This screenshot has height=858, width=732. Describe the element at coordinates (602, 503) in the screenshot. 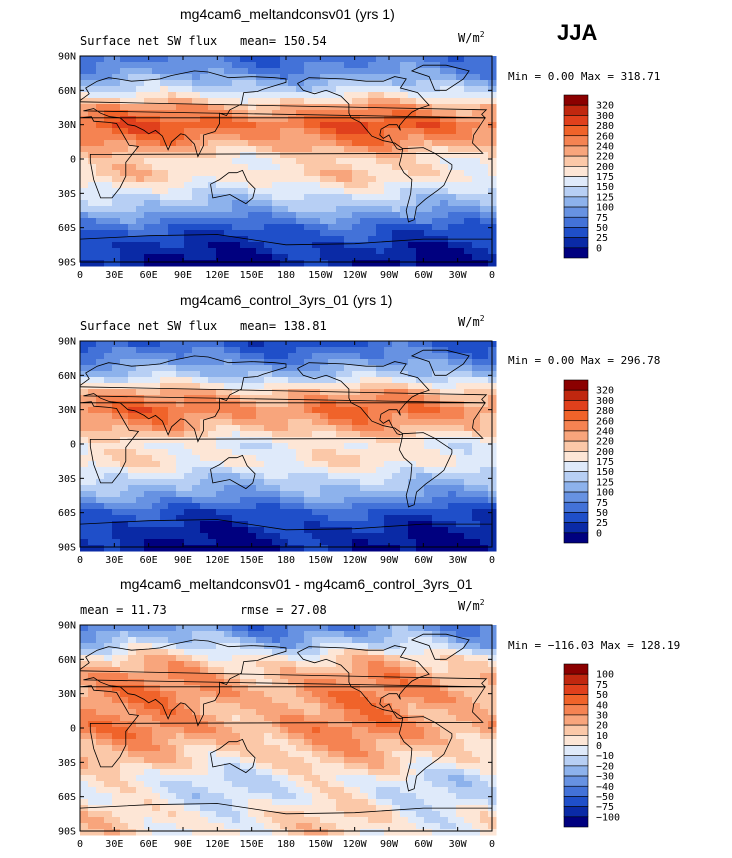

I see `colorbar-label: 75` at that location.